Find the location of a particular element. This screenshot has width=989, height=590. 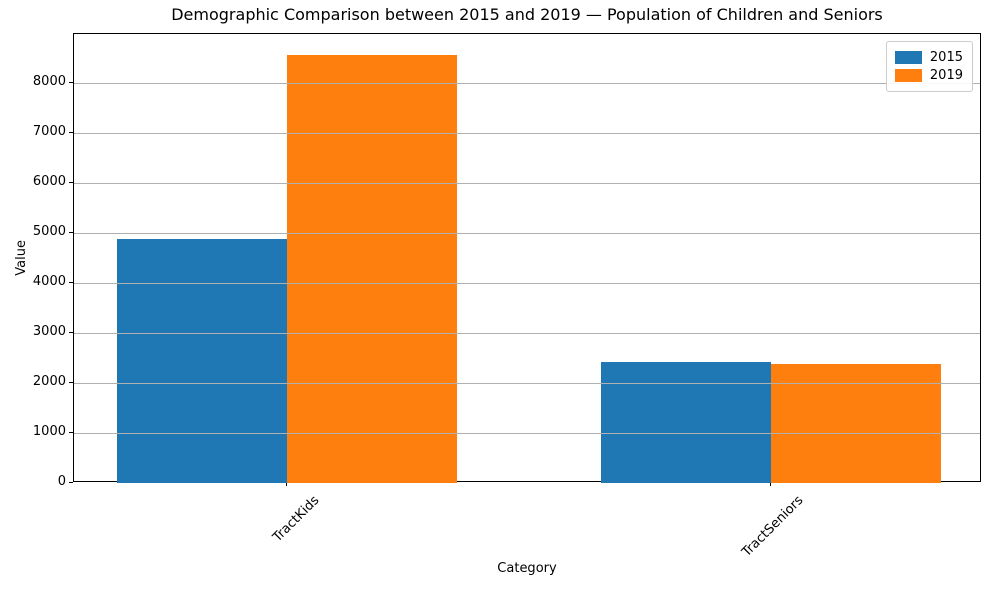

legend-swatch-2015 is located at coordinates (908, 57).